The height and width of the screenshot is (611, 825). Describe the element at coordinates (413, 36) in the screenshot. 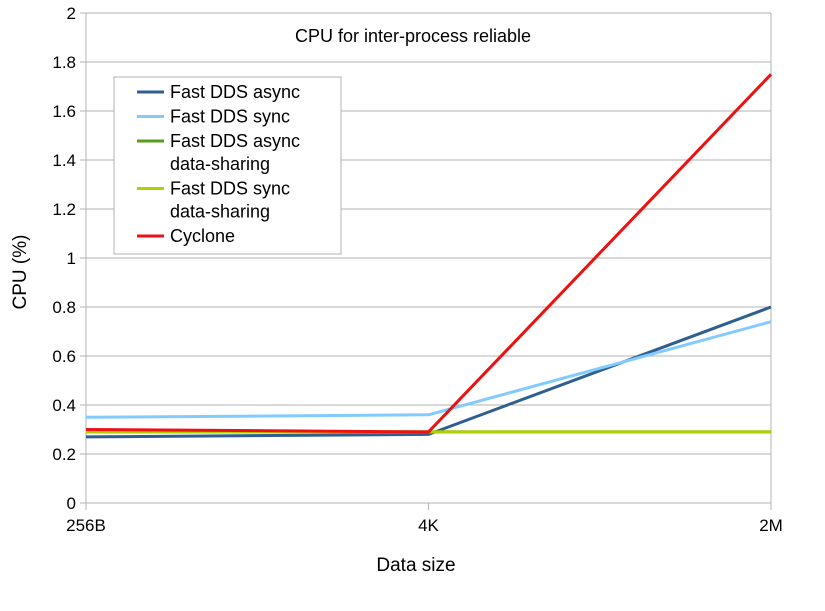

I see `chart-title: CPU for inter-process reliable` at that location.